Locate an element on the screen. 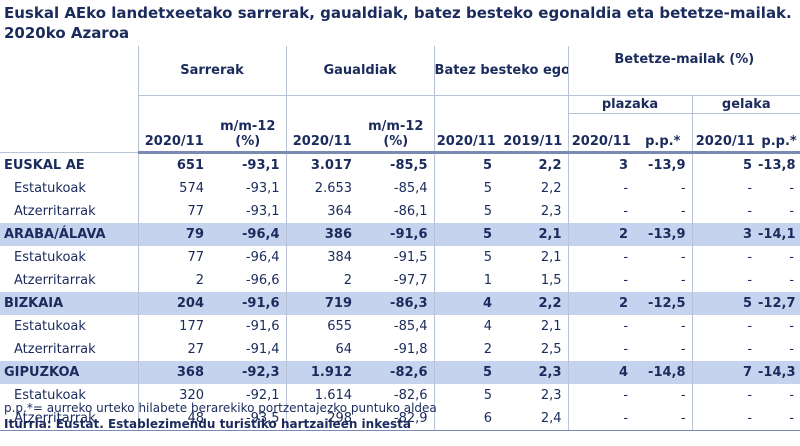 This screenshot has height=446, width=800. header-sarrerak: Sarrerak is located at coordinates (212, 71).